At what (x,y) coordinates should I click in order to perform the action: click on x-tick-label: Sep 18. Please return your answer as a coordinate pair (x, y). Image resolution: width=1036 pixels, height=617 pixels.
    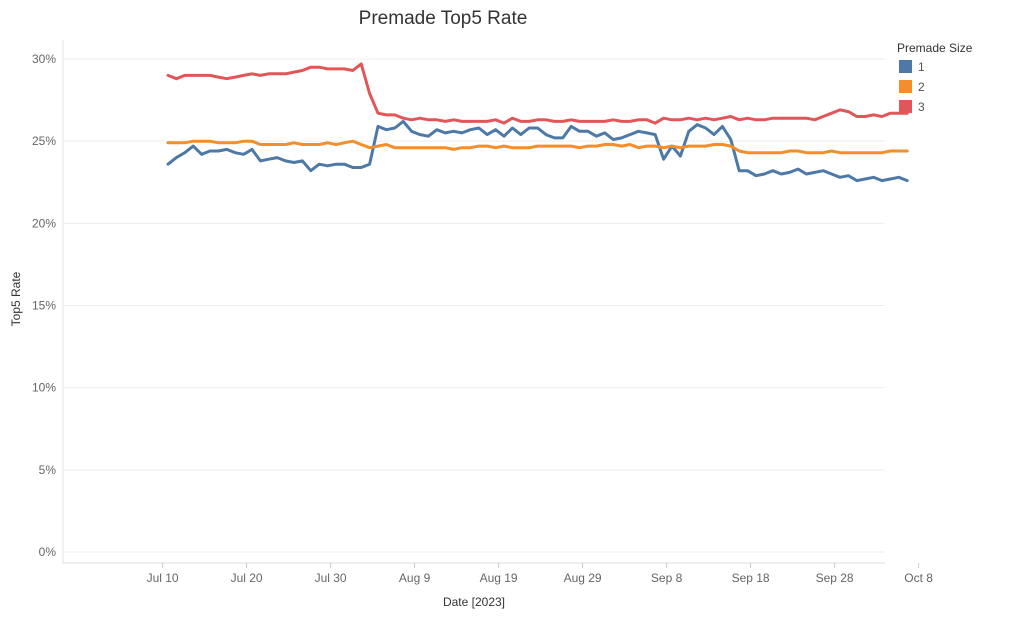
    Looking at the image, I should click on (751, 578).